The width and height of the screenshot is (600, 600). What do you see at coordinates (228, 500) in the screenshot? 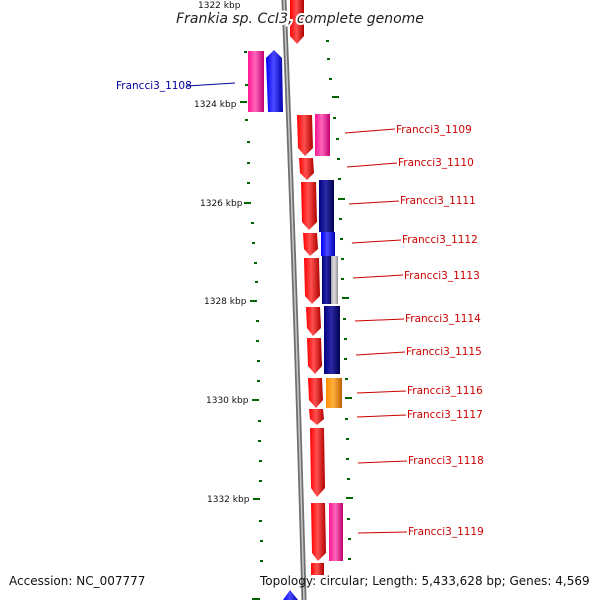
I see `scale-label: 1332 kbp` at bounding box center [228, 500].